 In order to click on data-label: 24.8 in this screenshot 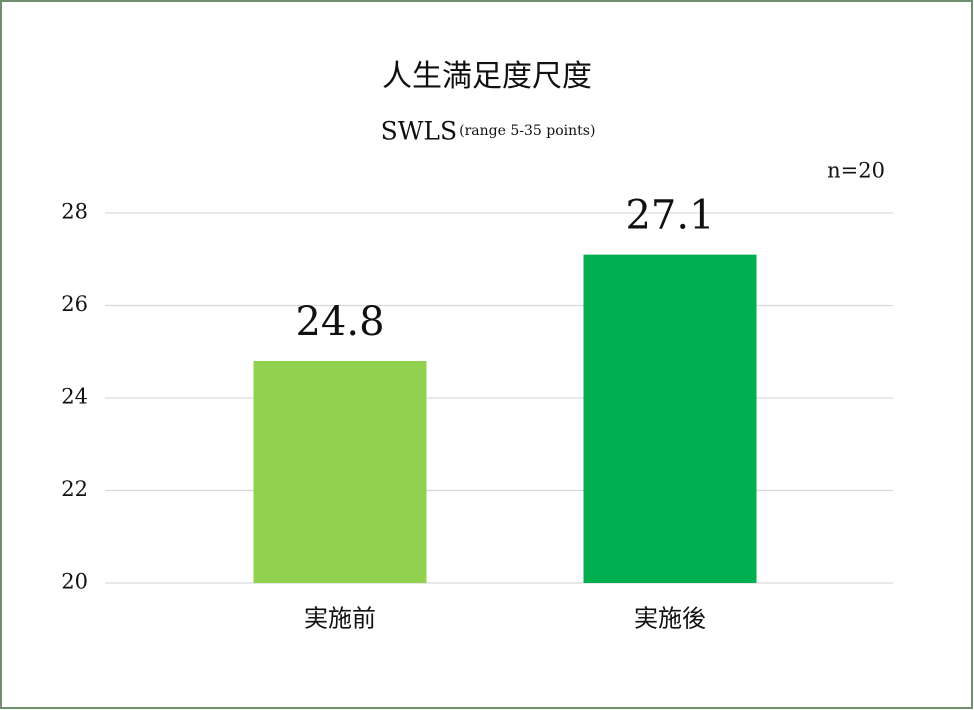, I will do `click(339, 322)`.